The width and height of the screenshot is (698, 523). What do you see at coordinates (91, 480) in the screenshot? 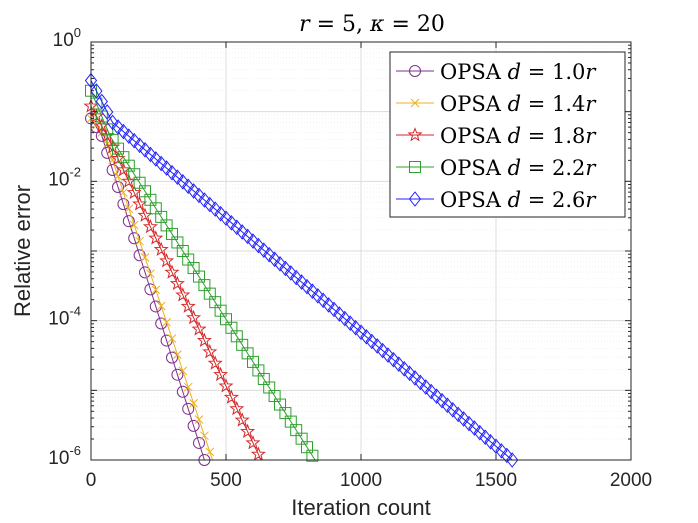
I see `x-tick-label: 0` at bounding box center [91, 480].